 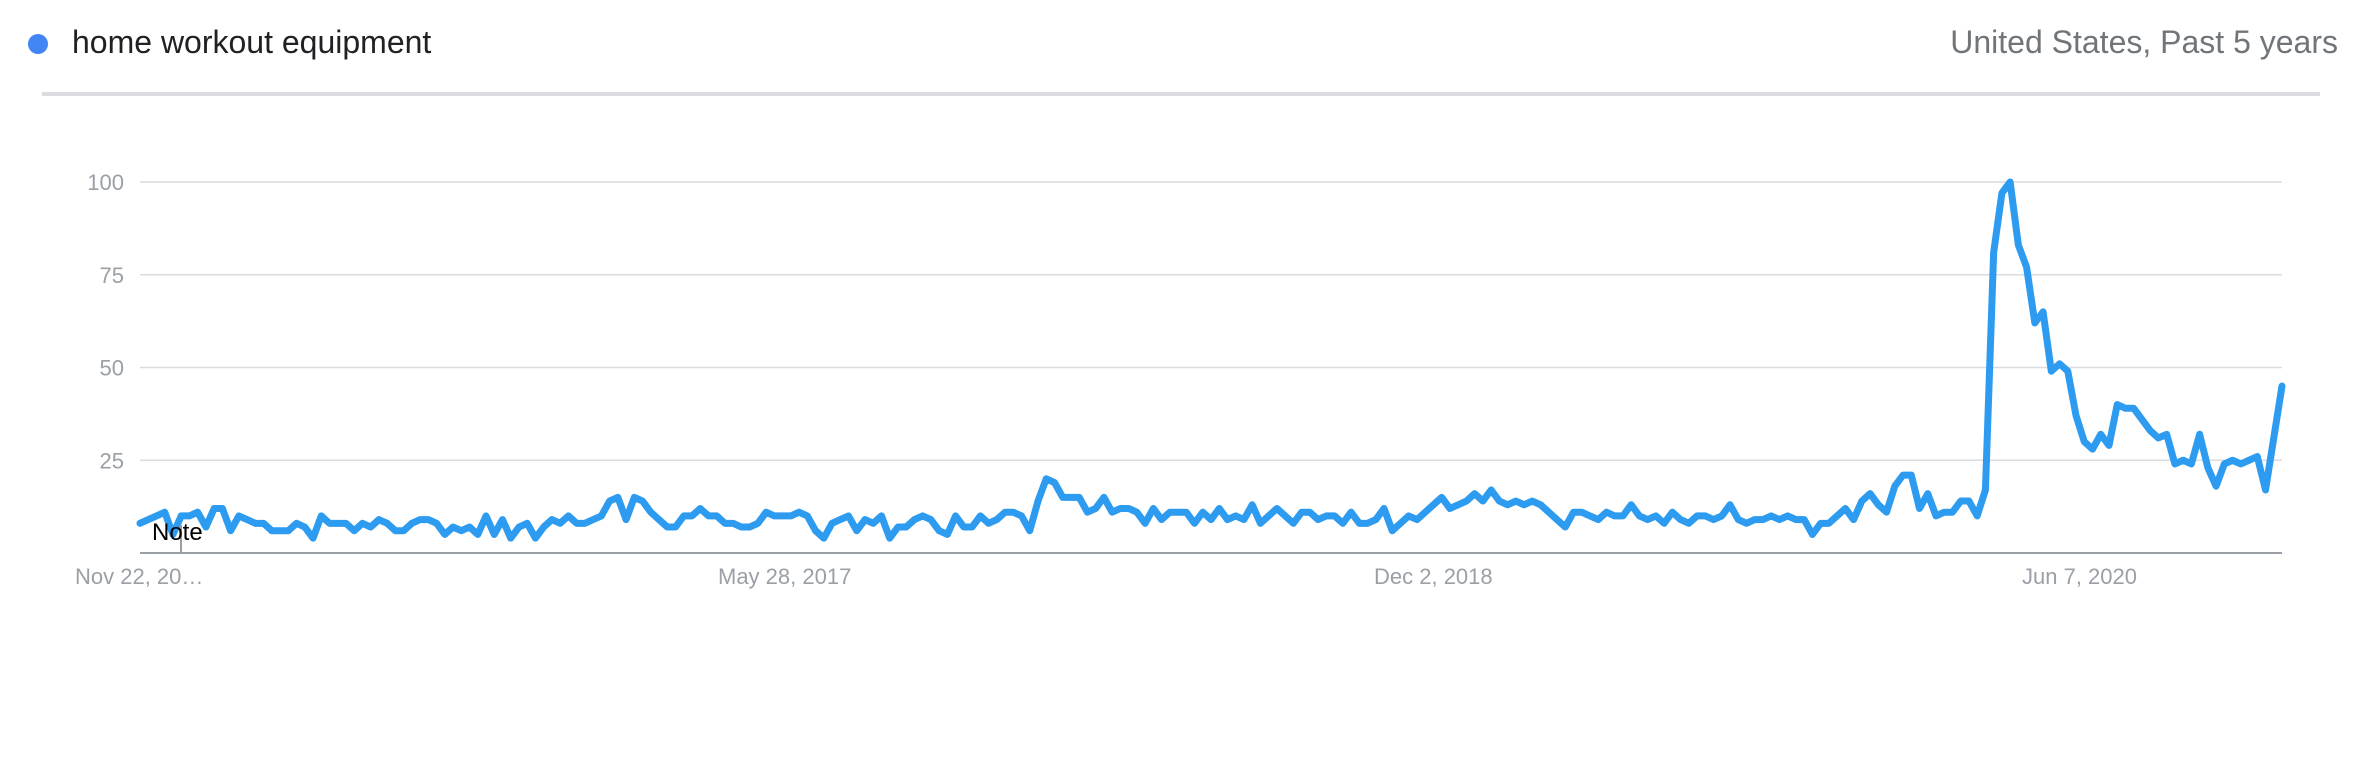 What do you see at coordinates (105, 182) in the screenshot?
I see `y-tick-label: 100` at bounding box center [105, 182].